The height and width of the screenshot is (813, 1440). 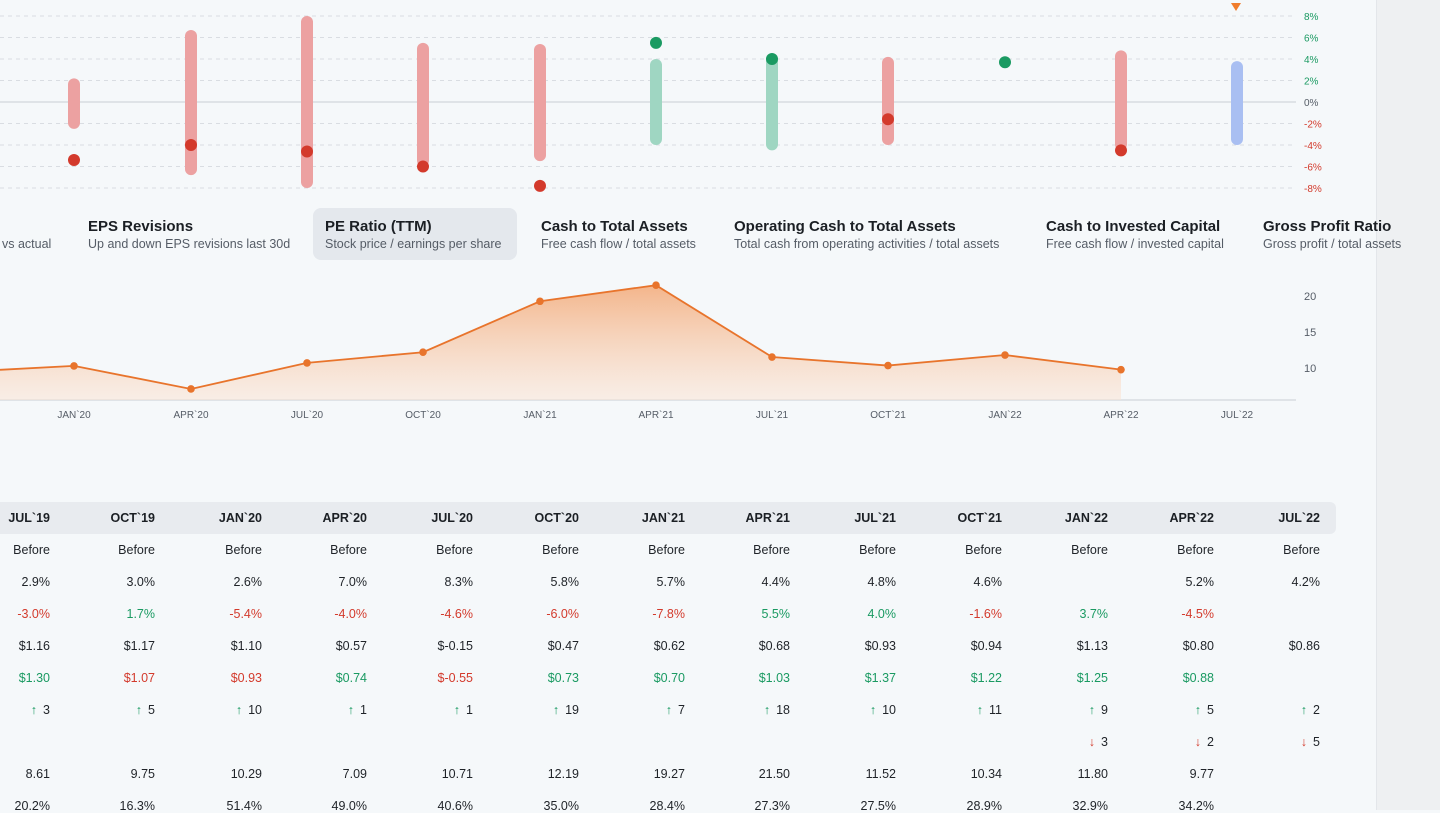 I want to click on revisions-count: 10, so click(x=889, y=710).